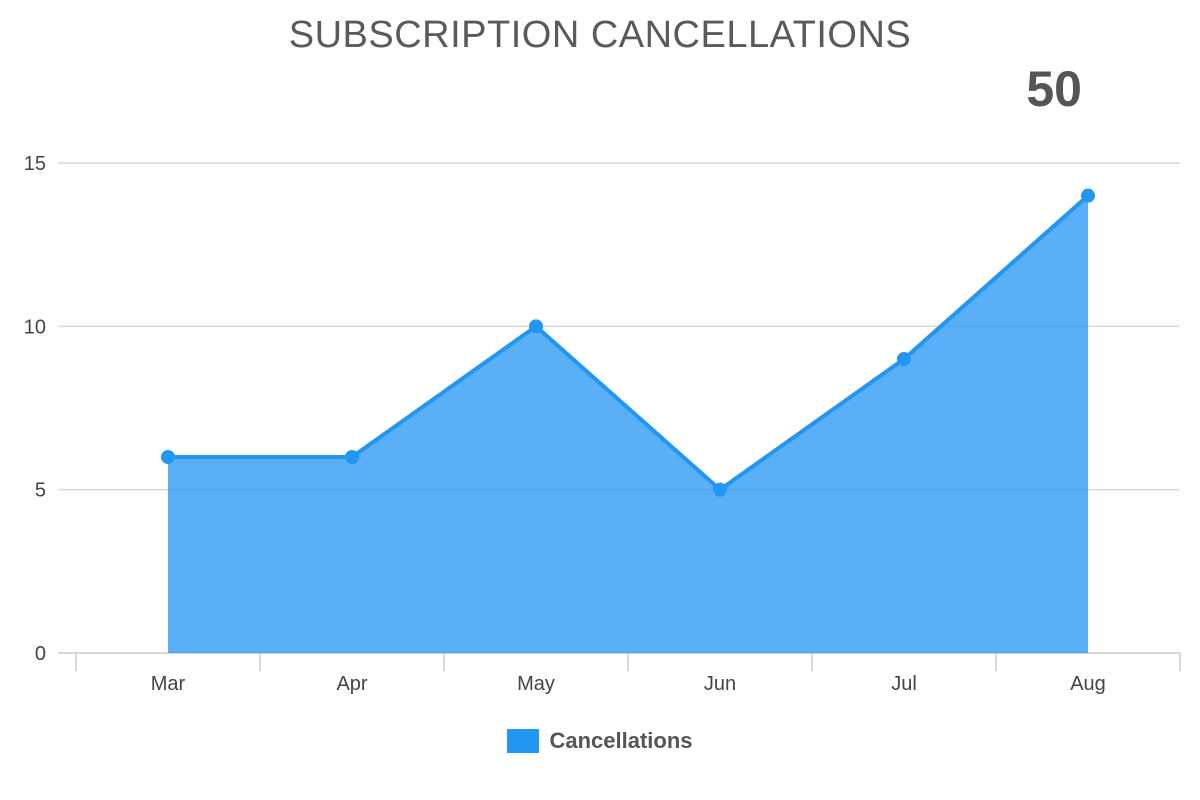  Describe the element at coordinates (40, 491) in the screenshot. I see `y-tick-label: 5` at that location.